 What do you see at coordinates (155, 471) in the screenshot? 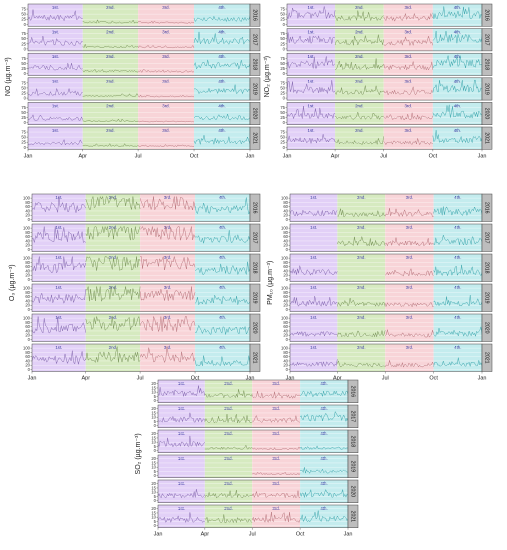
I see `y-tick-label: 5` at bounding box center [155, 471].